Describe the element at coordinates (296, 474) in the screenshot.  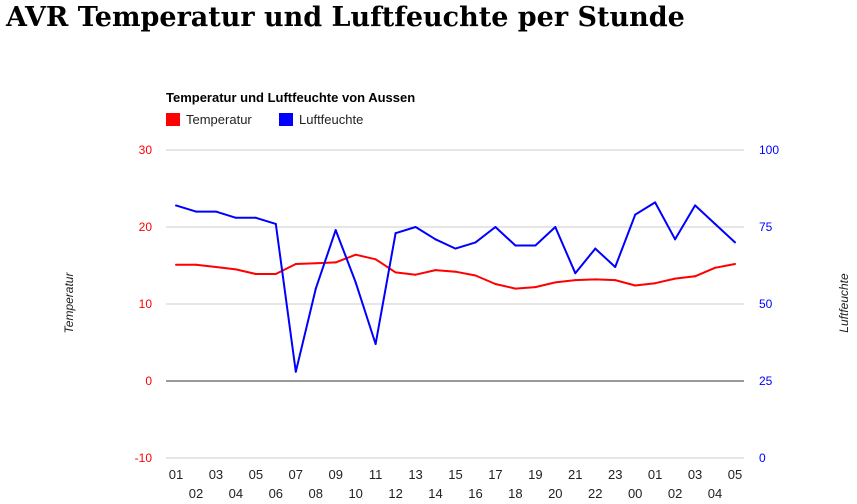
I see `x-tick-label: 07` at that location.